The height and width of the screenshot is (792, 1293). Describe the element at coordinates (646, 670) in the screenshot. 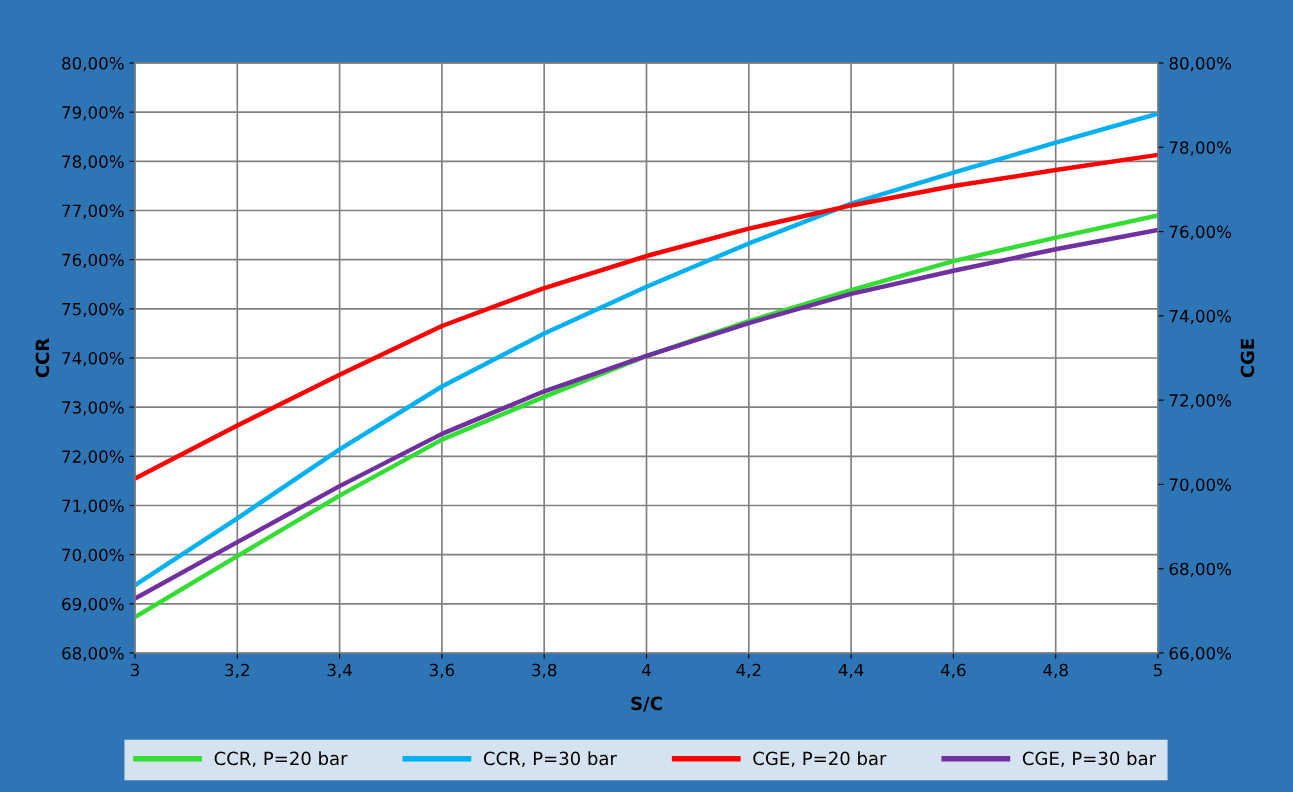

I see `x-tick-label: 4` at that location.